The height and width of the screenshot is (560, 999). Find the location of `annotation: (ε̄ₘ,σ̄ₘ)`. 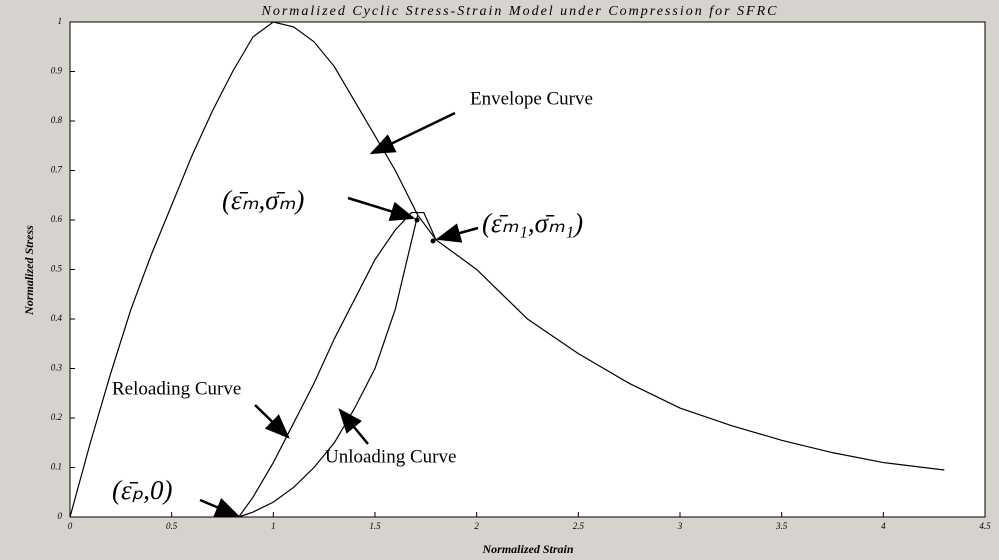

annotation: (ε̄ₘ,σ̄ₘ) is located at coordinates (263, 200).